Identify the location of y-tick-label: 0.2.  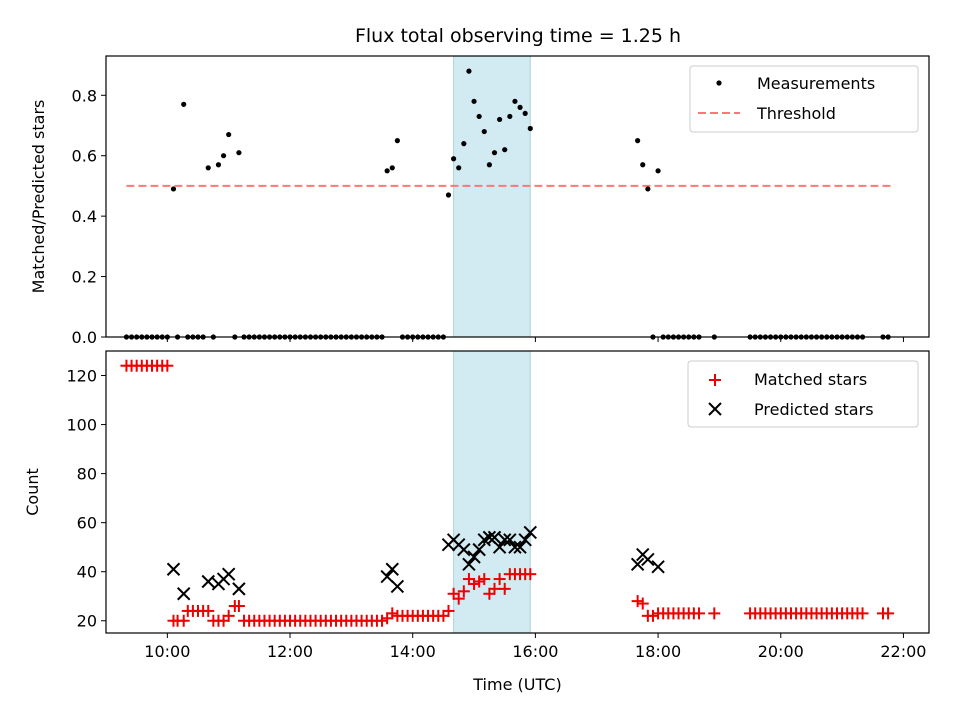
(84, 277).